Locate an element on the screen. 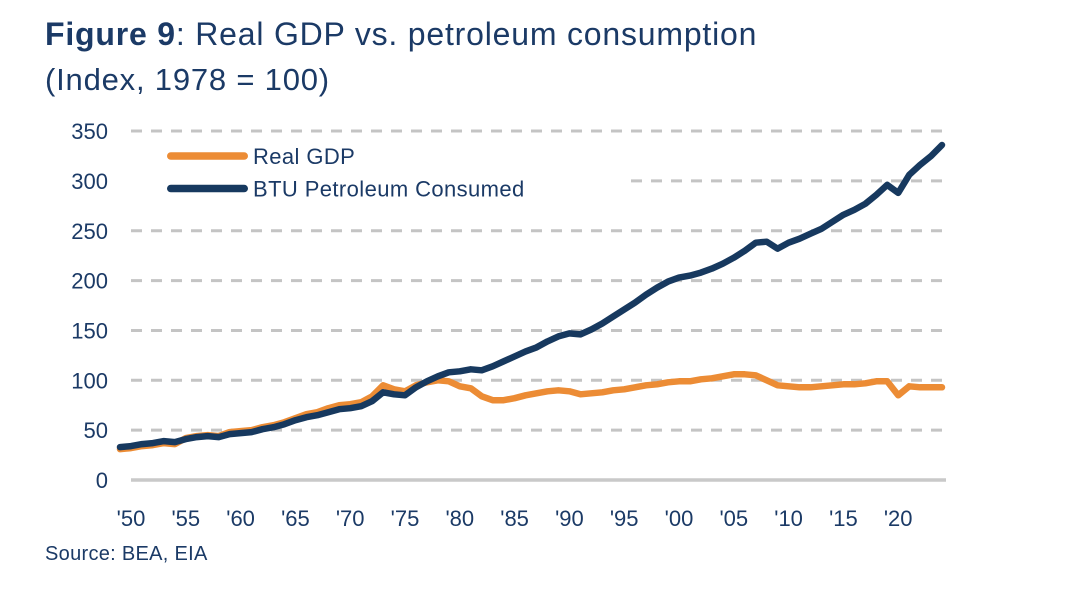  source-note: Source: BEA, EIA is located at coordinates (126, 554).